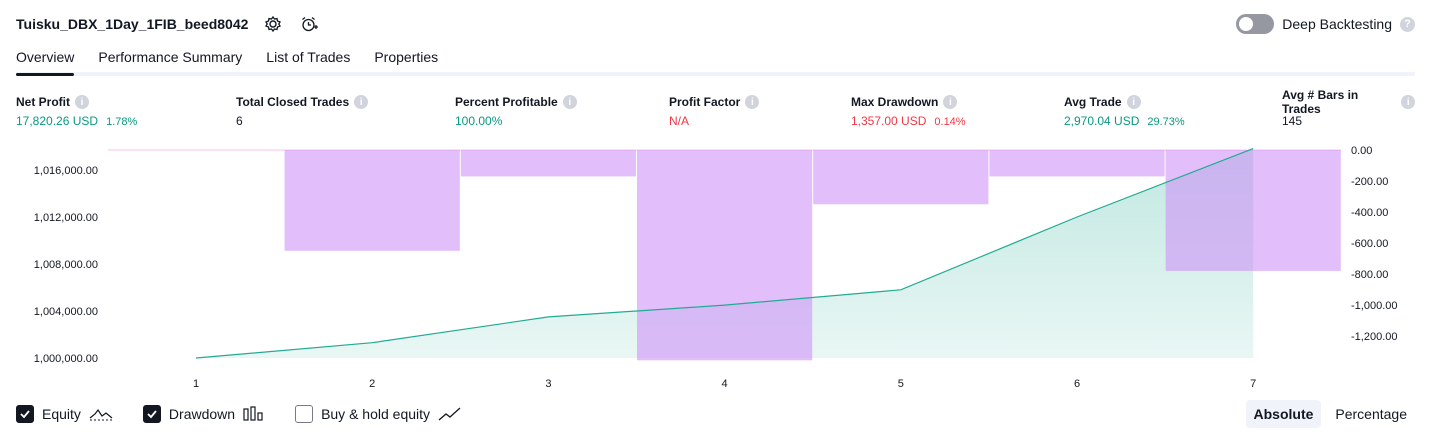  Describe the element at coordinates (406, 57) in the screenshot. I see `tab-properties: Properties` at that location.